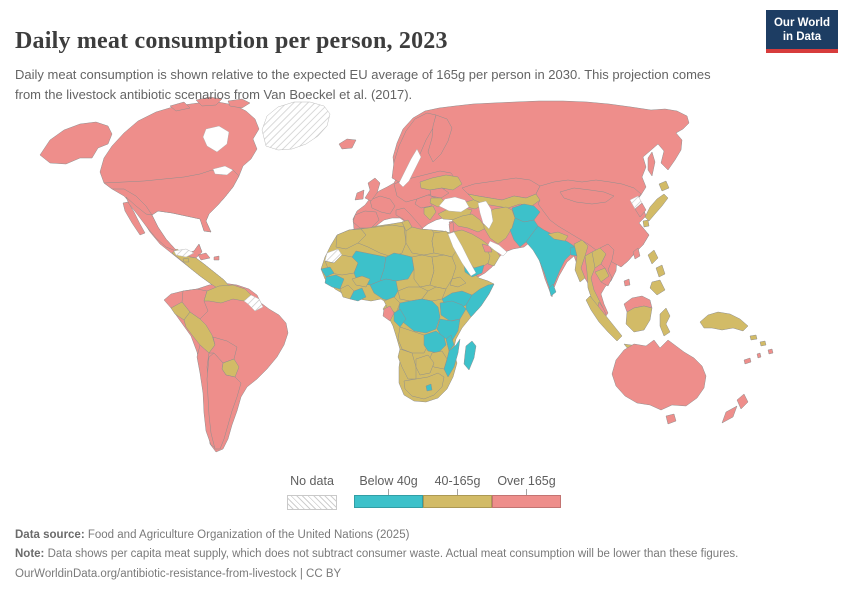  Describe the element at coordinates (216, 258) in the screenshot. I see `country-puerto-rico` at that location.